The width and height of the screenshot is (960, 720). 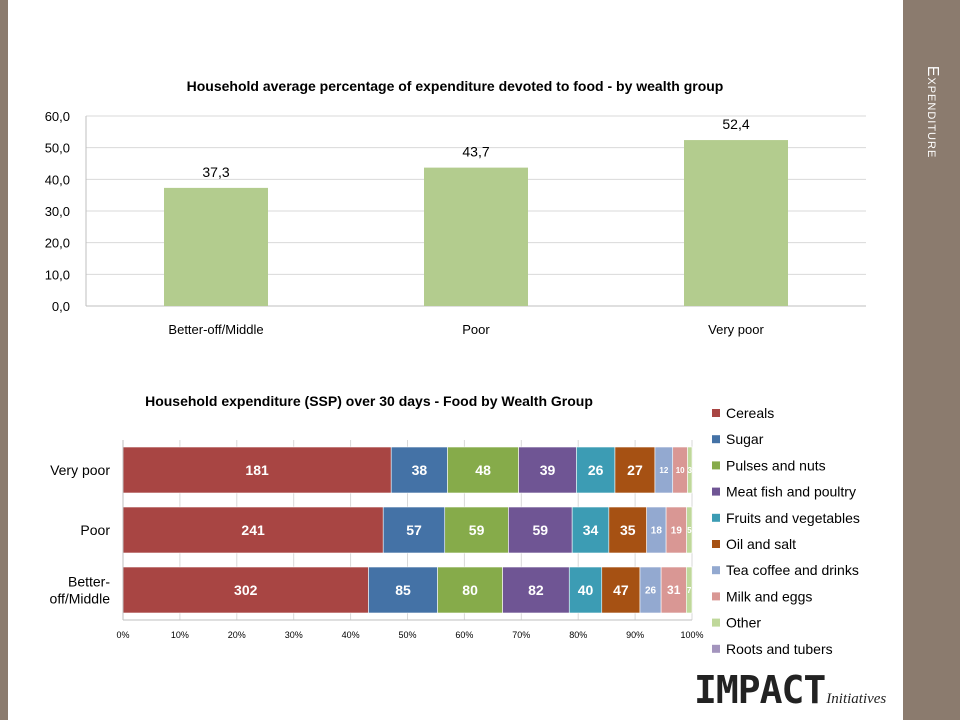 I want to click on chart2-data-label: 18, so click(x=657, y=531).